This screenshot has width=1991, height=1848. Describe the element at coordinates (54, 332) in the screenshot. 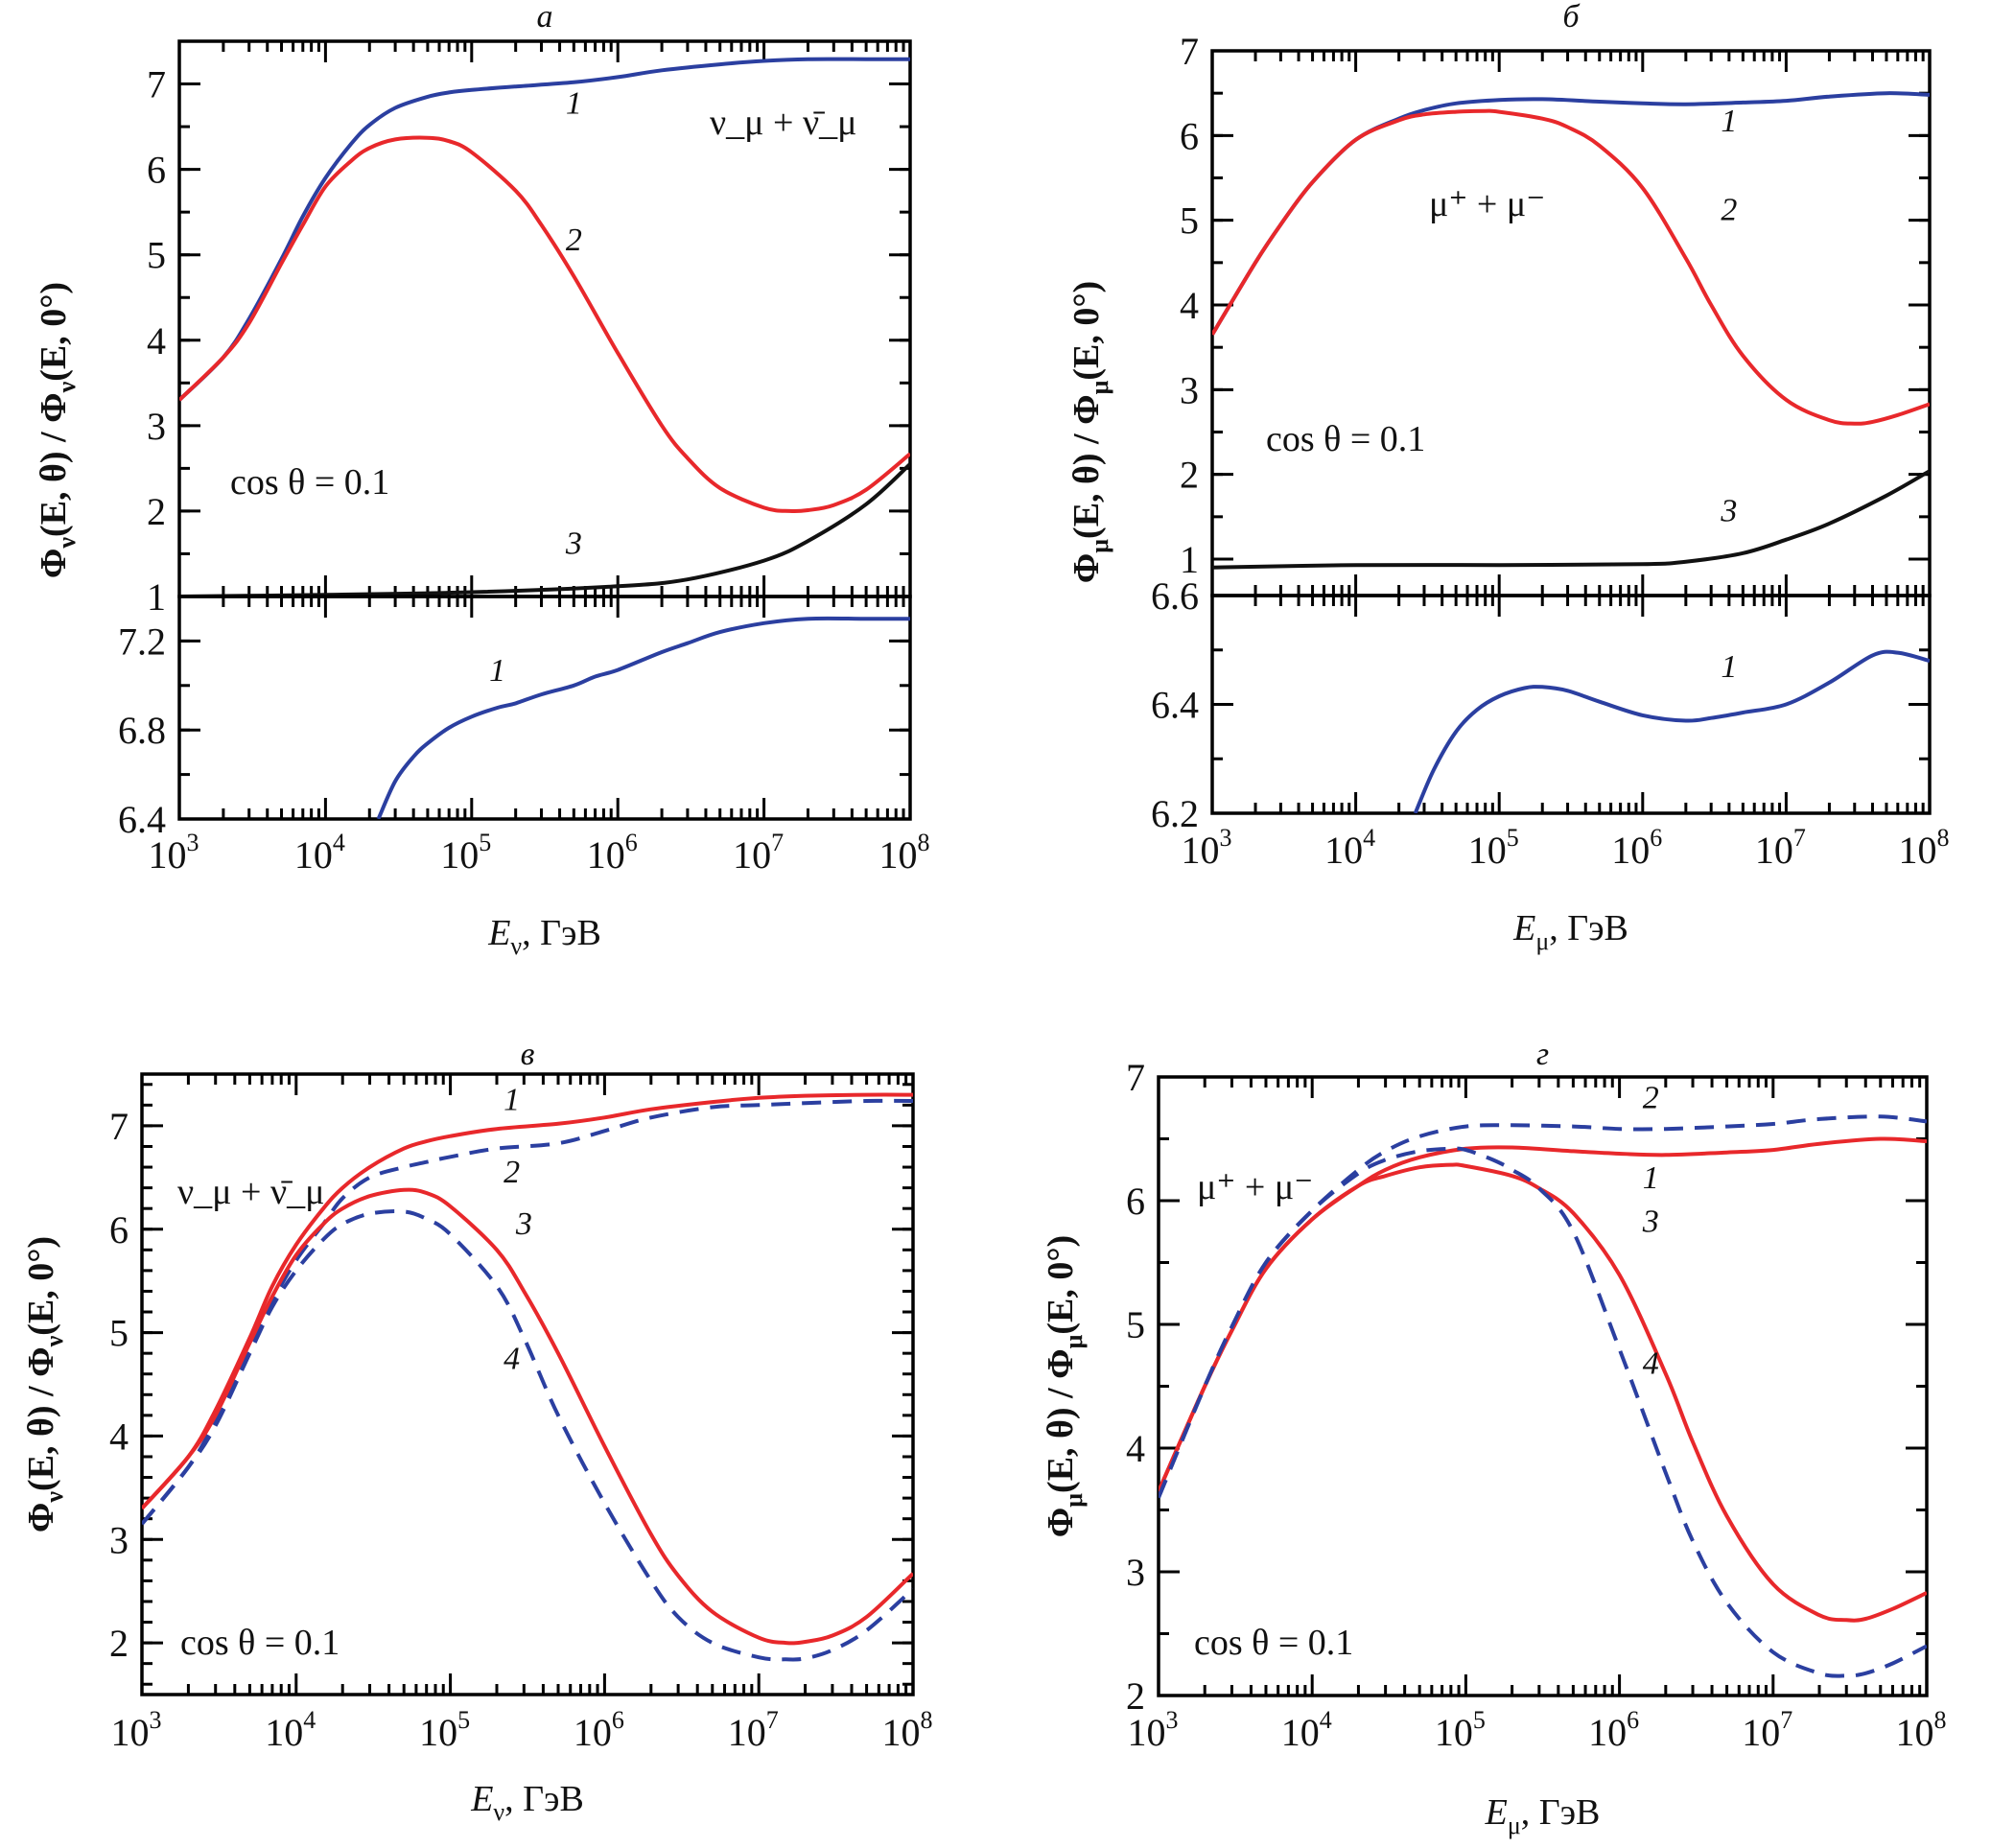

I see `y-den-args: (E, 0°)` at that location.